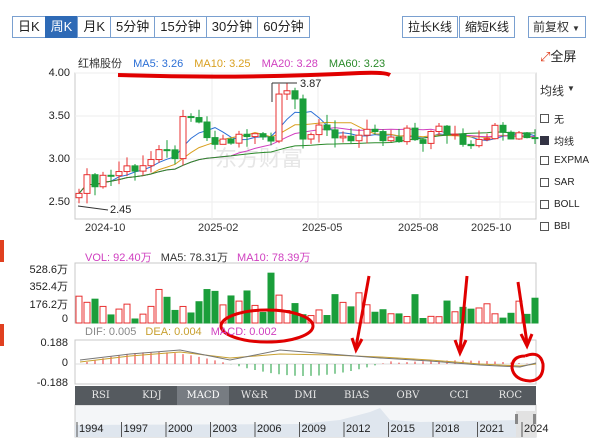 Image resolution: width=598 pixels, height=447 pixels. Describe the element at coordinates (430, 27) in the screenshot. I see `stretch-kline-button: 拉长K线` at that location.